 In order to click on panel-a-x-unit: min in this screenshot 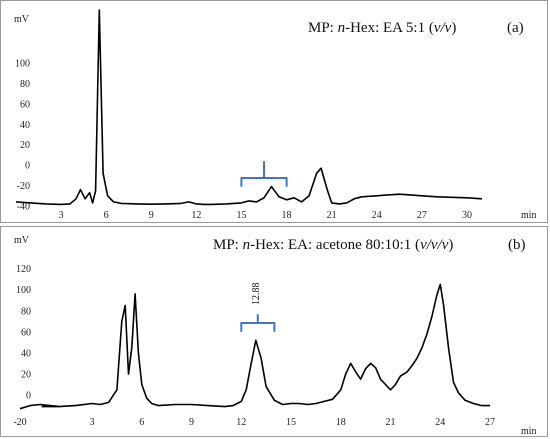, I will do `click(529, 215)`.